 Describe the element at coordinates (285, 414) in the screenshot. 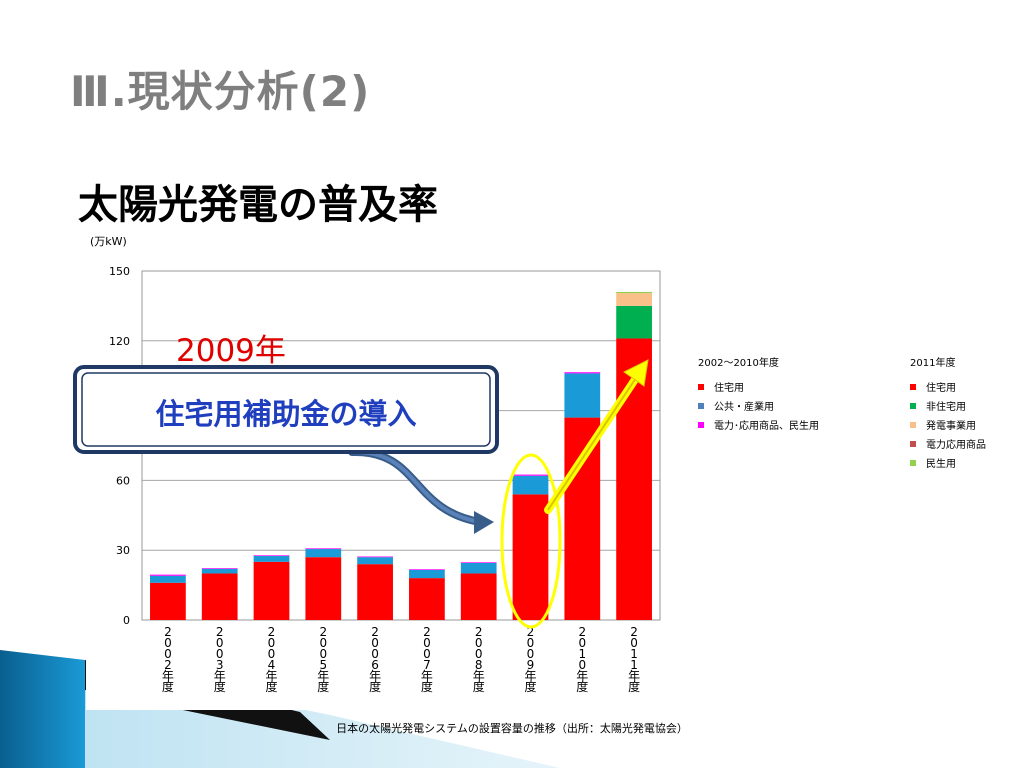

I see `callout-text: 住宅用補助金の導入` at that location.